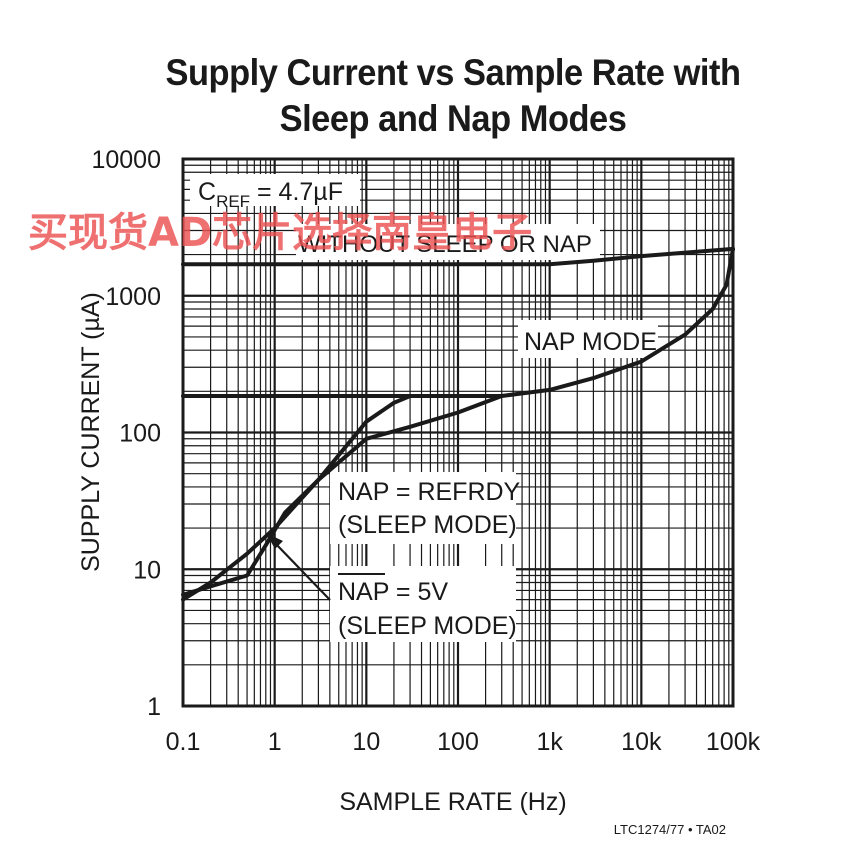 This screenshot has height=852, width=842. What do you see at coordinates (183, 742) in the screenshot?
I see `x-tick-label: 0.1` at bounding box center [183, 742].